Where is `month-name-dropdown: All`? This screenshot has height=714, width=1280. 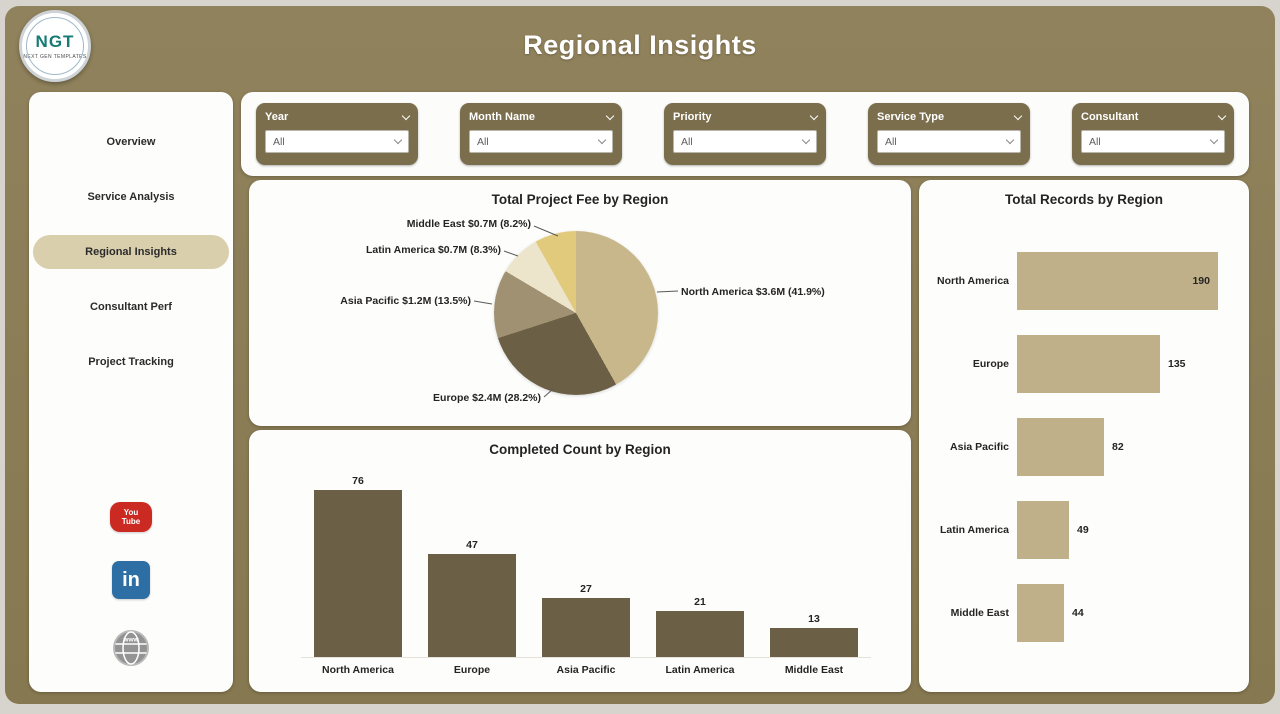
month-name-dropdown: All is located at coordinates (541, 141).